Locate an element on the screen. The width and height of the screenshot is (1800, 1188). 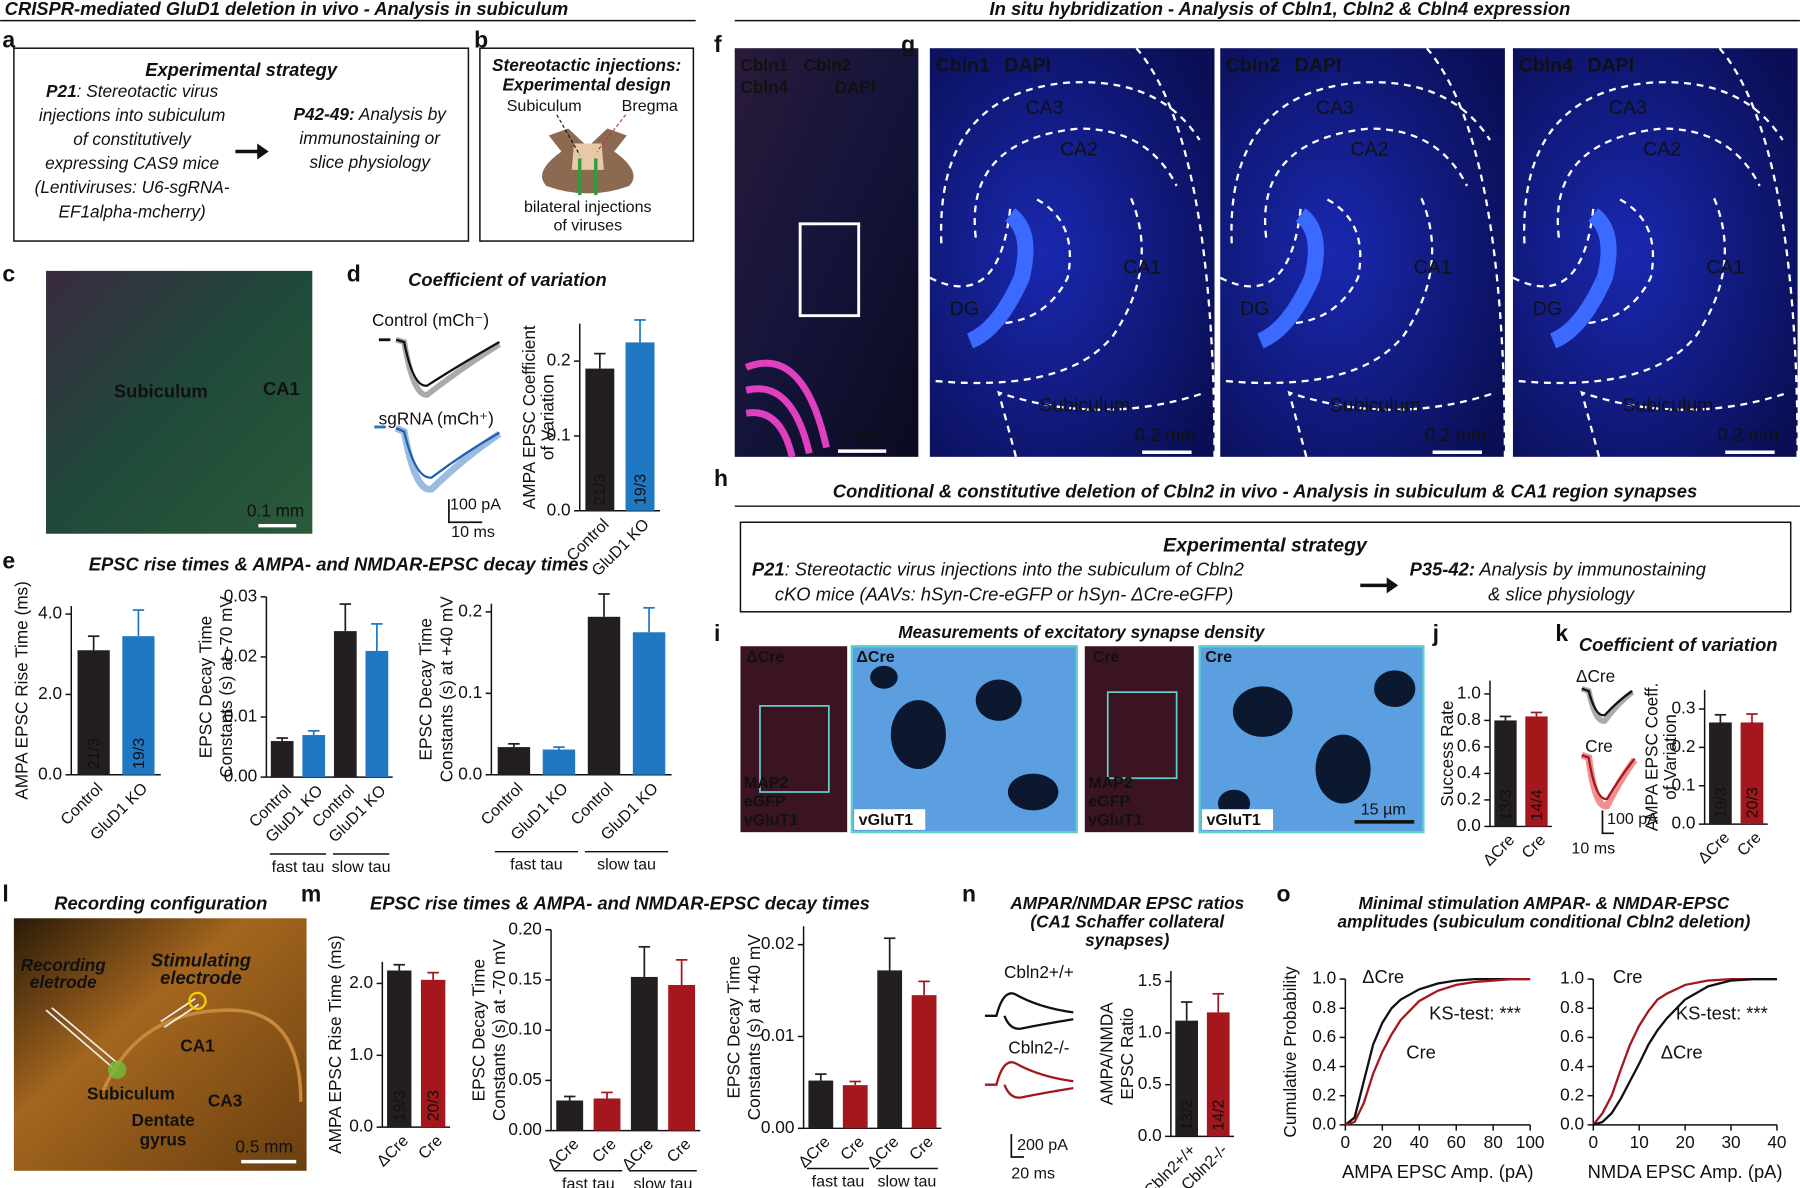
y-tick-label: 1.5 is located at coordinates (1150, 980).